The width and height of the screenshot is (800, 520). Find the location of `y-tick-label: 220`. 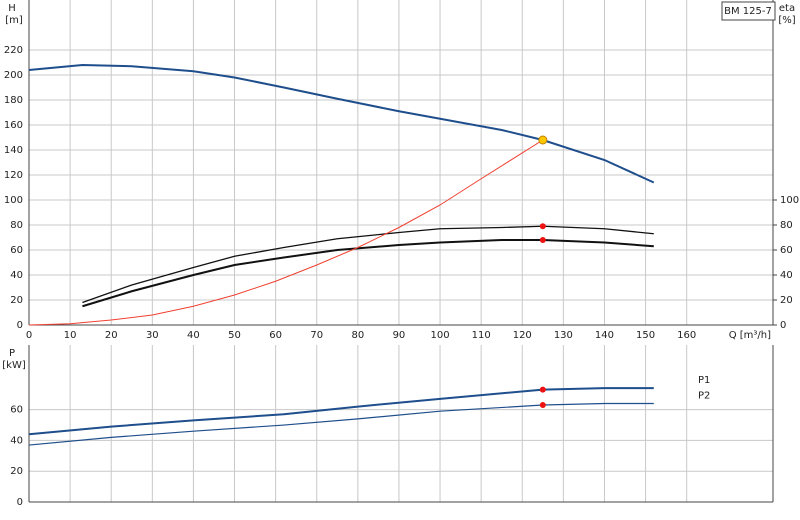

y-tick-label: 220 is located at coordinates (13, 50).